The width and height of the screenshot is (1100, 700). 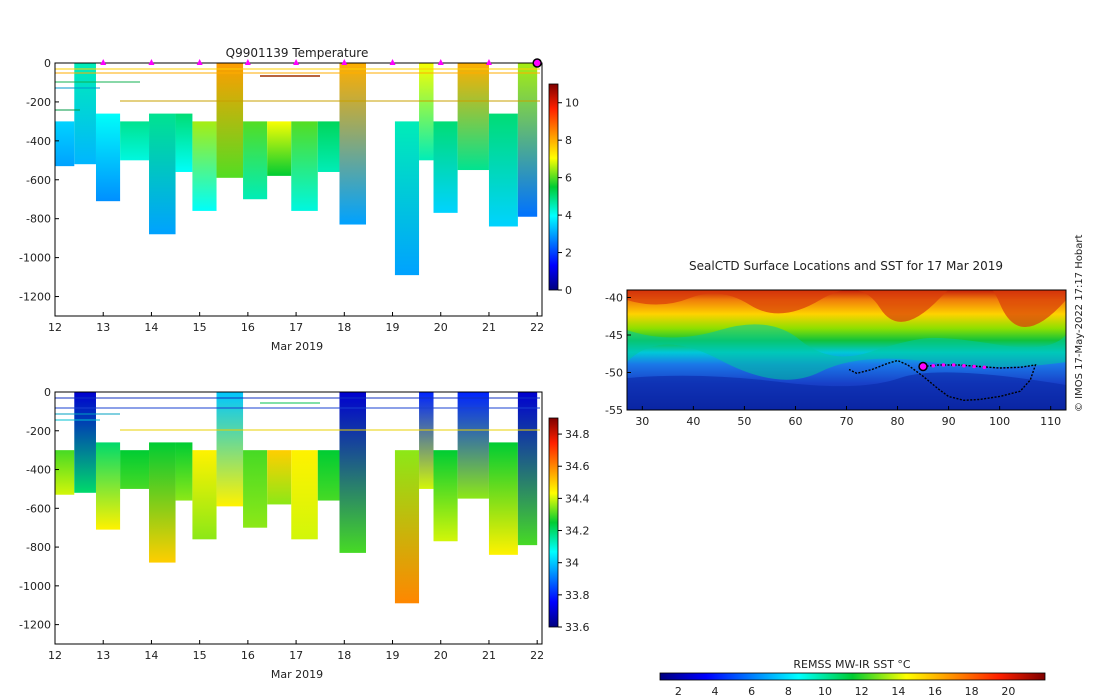 I want to click on x-tick-label: 40, so click(x=693, y=421).